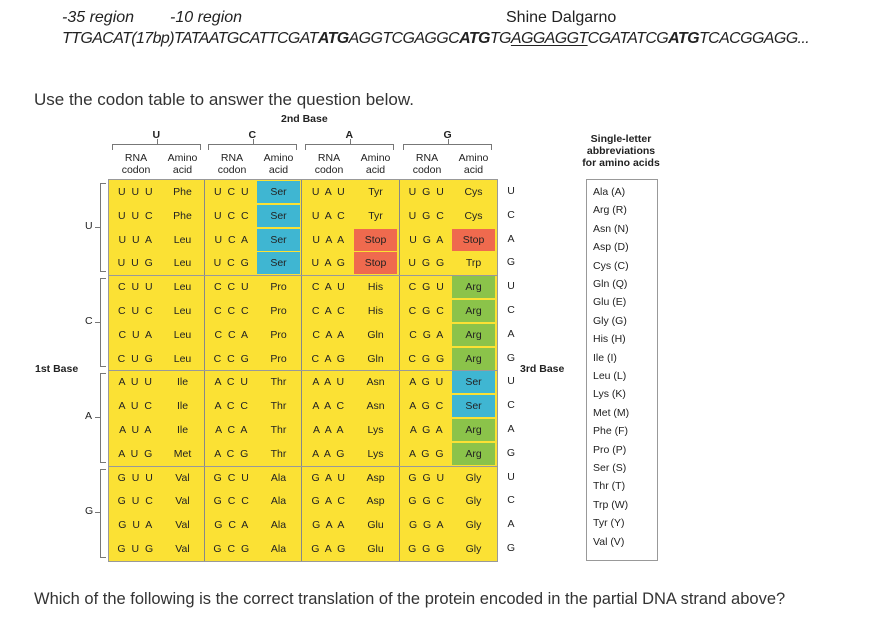 This screenshot has width=872, height=631. What do you see at coordinates (609, 339) in the screenshot?
I see `abbreviation-item: His (H)` at bounding box center [609, 339].